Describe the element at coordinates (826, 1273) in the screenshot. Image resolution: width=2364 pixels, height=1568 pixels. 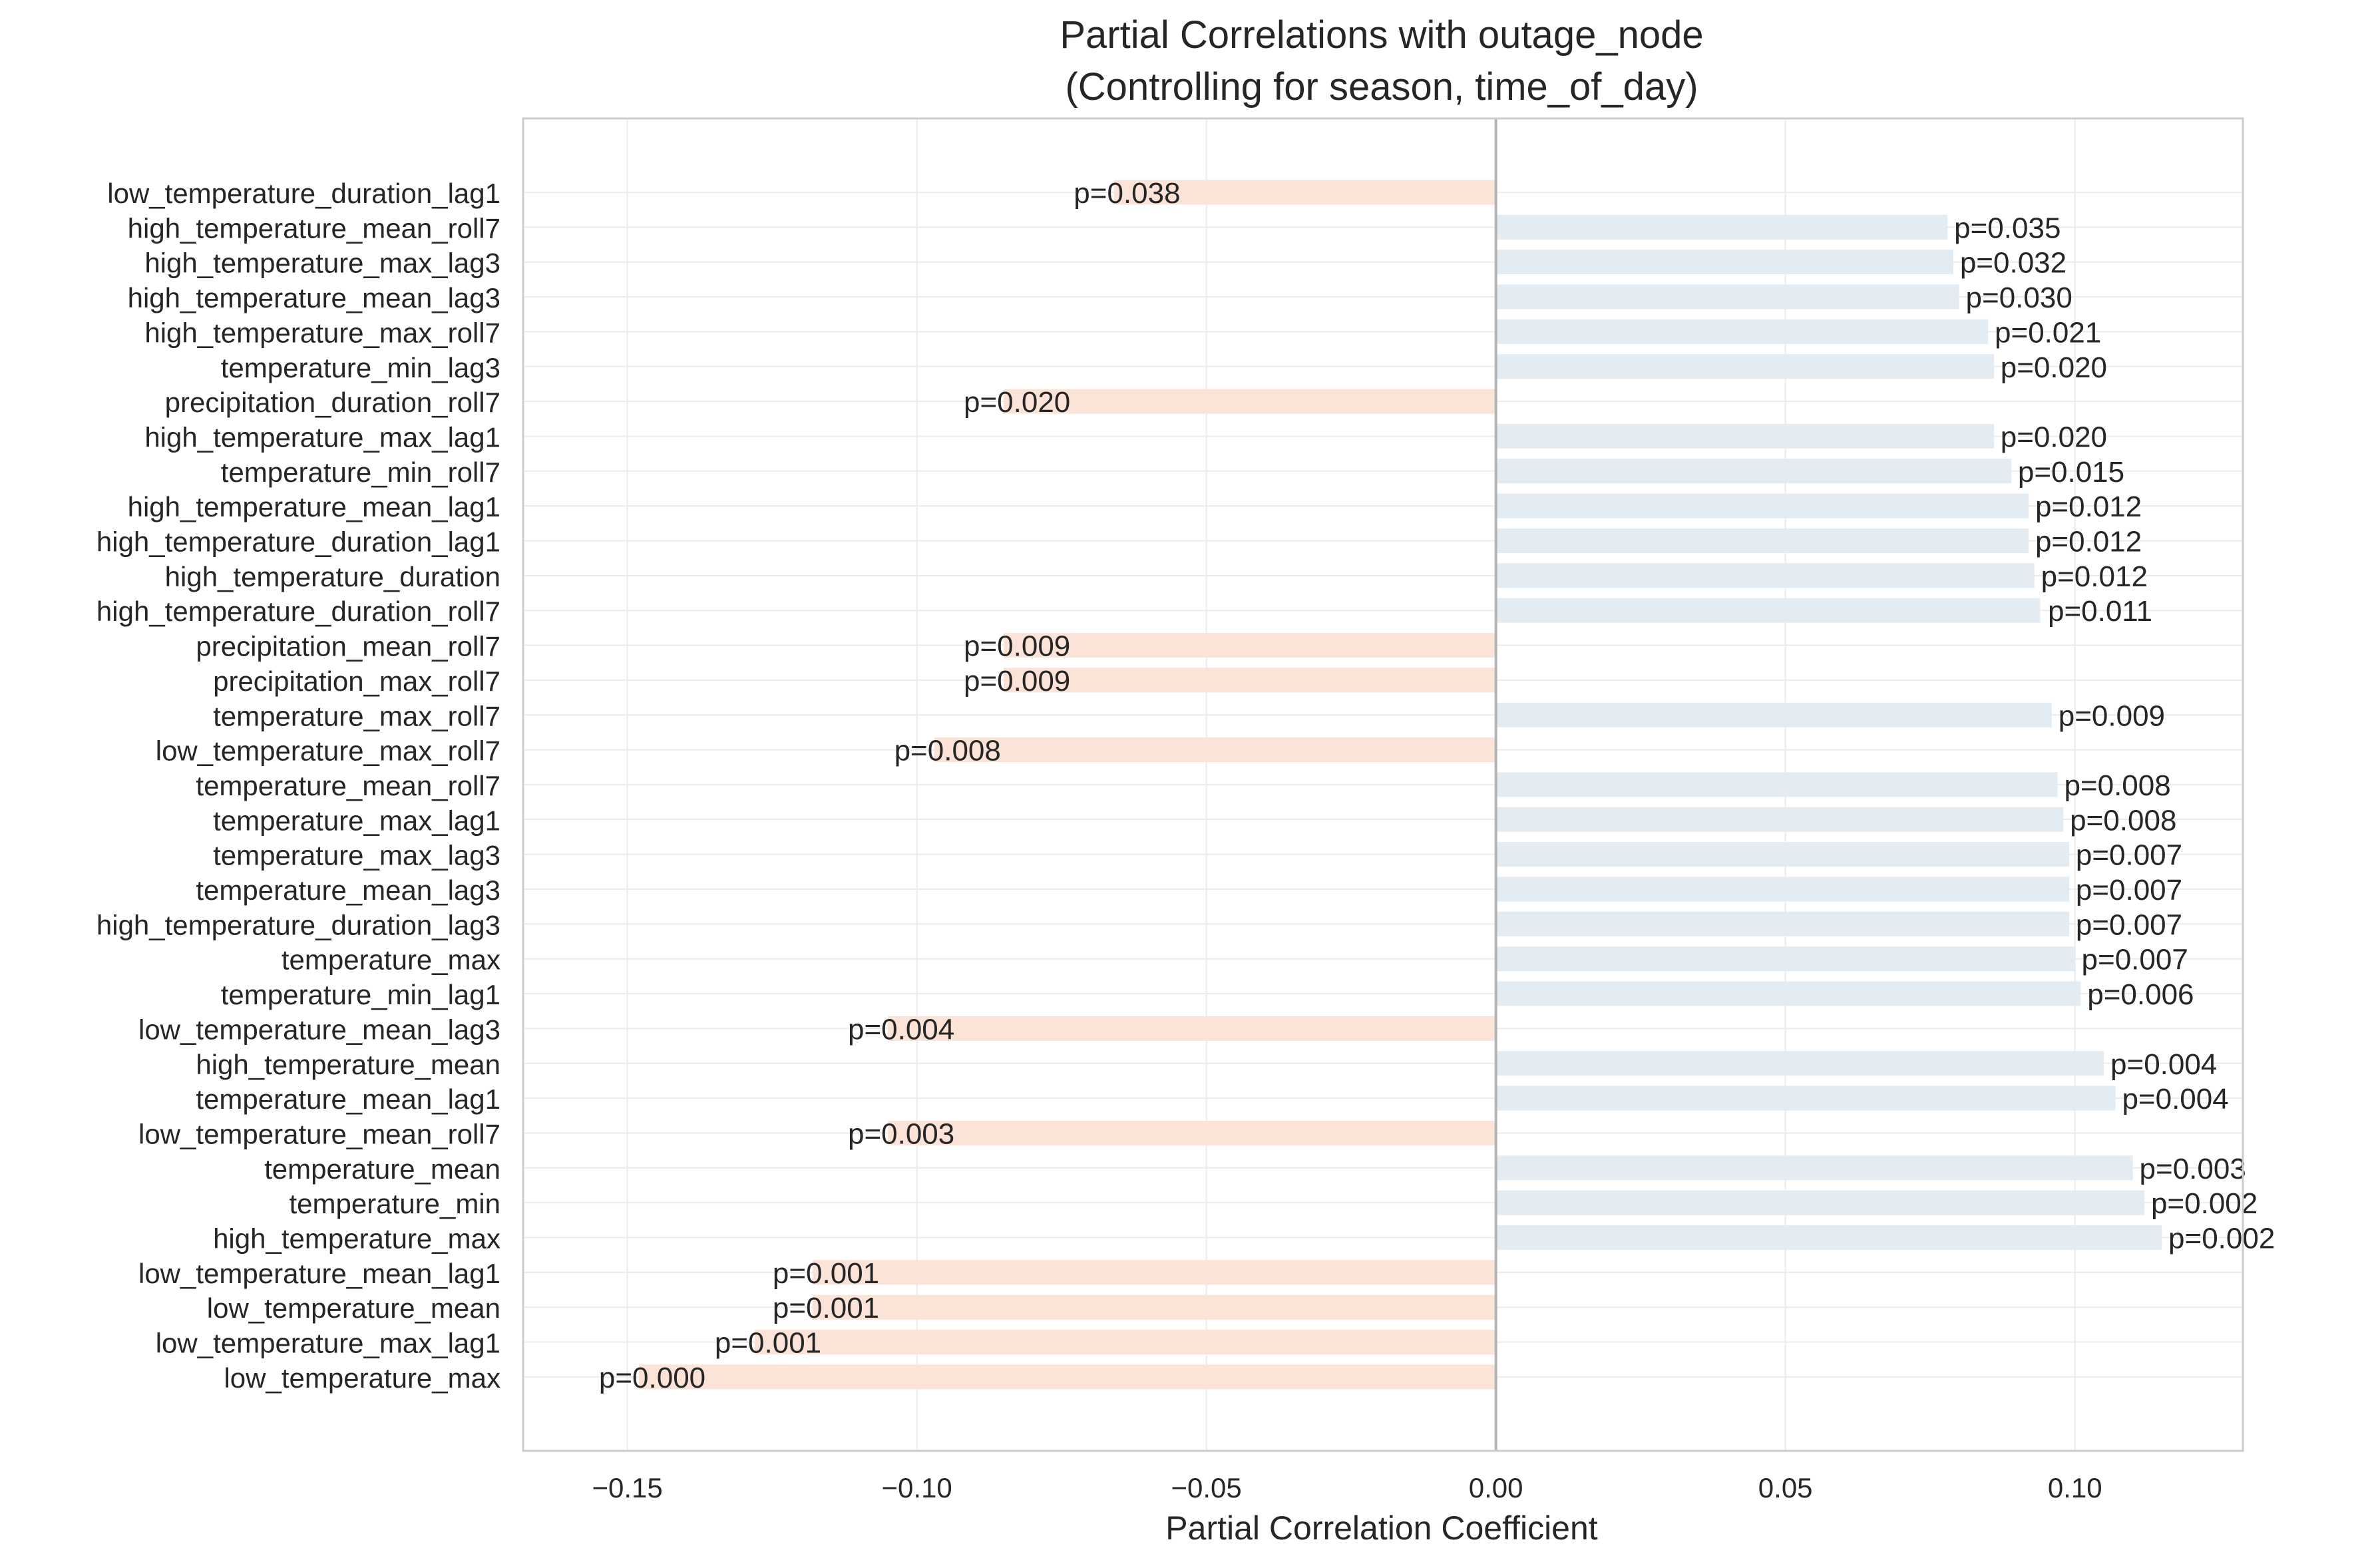
I see `p-value-label: p=0.001` at that location.